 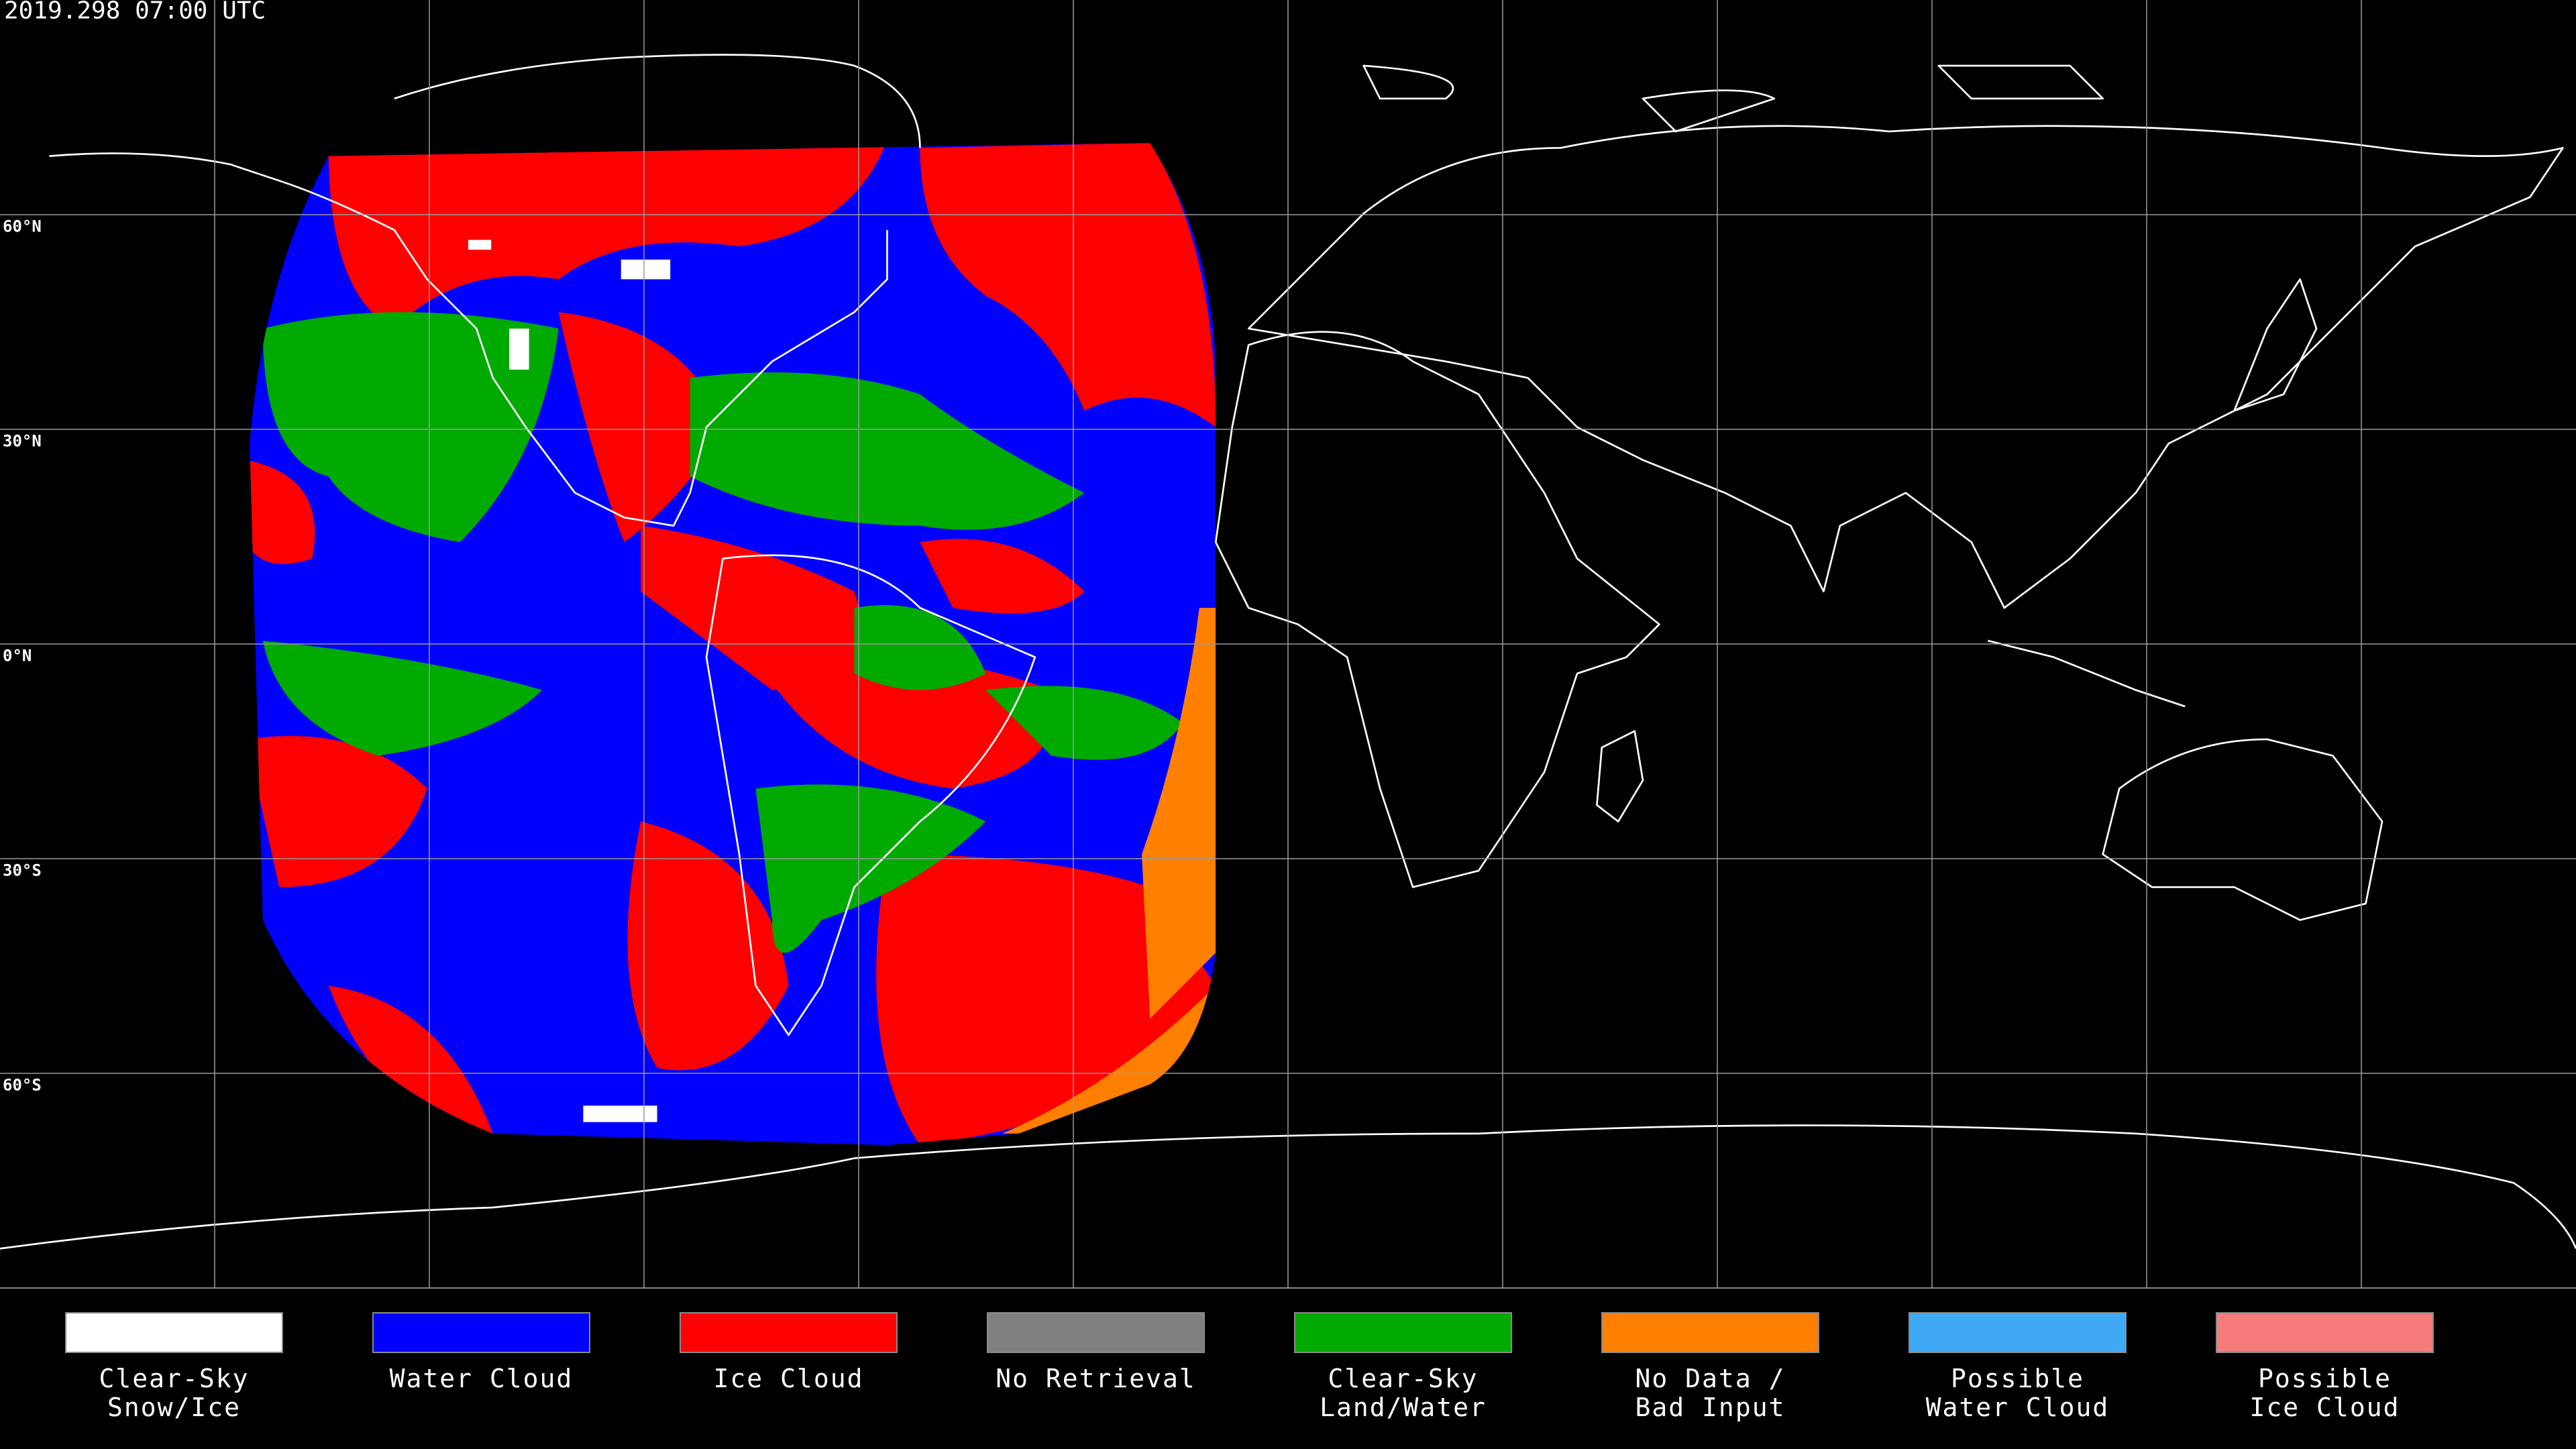 I want to click on latitude-label: 0°N, so click(x=17, y=656).